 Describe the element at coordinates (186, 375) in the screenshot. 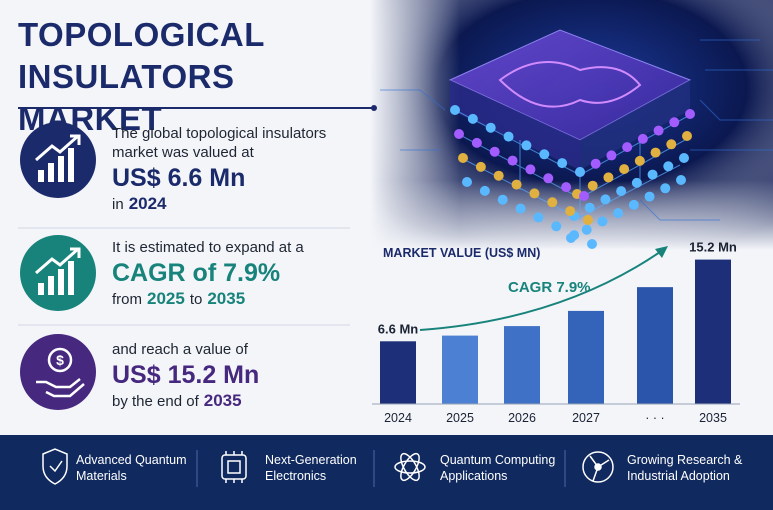

I see `stat-highlight: US$ 15.2 Mn` at that location.